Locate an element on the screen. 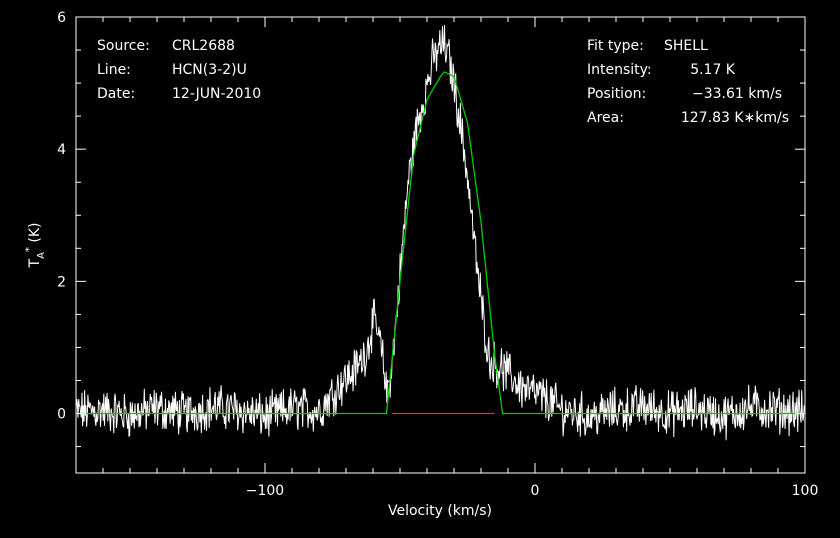 The height and width of the screenshot is (538, 840). area-value: 127.83 K∗km/s is located at coordinates (735, 118).